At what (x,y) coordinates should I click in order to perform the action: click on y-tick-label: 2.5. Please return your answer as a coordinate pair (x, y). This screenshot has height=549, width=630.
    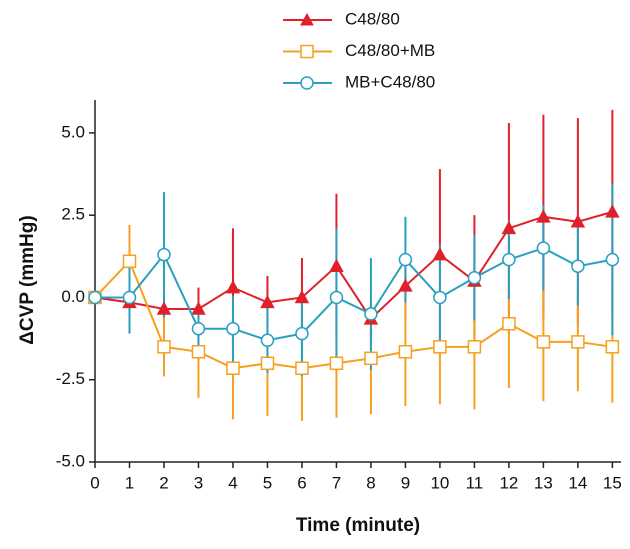
    Looking at the image, I should click on (73, 214).